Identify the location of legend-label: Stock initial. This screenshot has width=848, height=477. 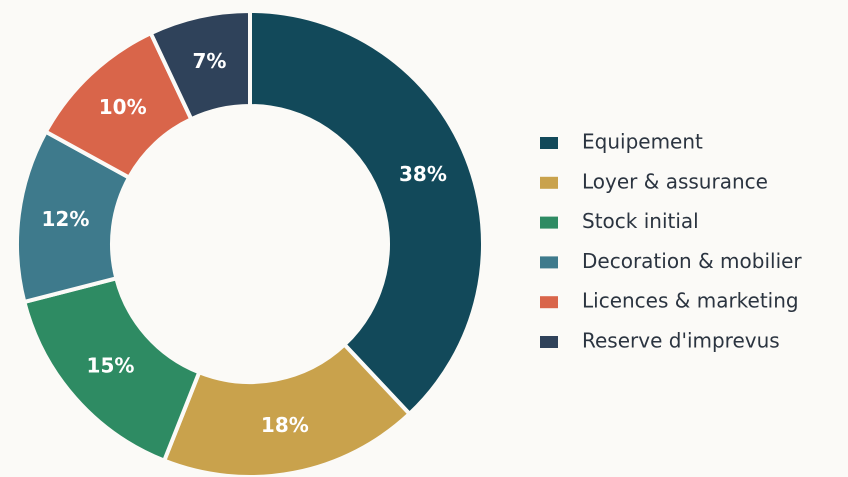
(640, 221).